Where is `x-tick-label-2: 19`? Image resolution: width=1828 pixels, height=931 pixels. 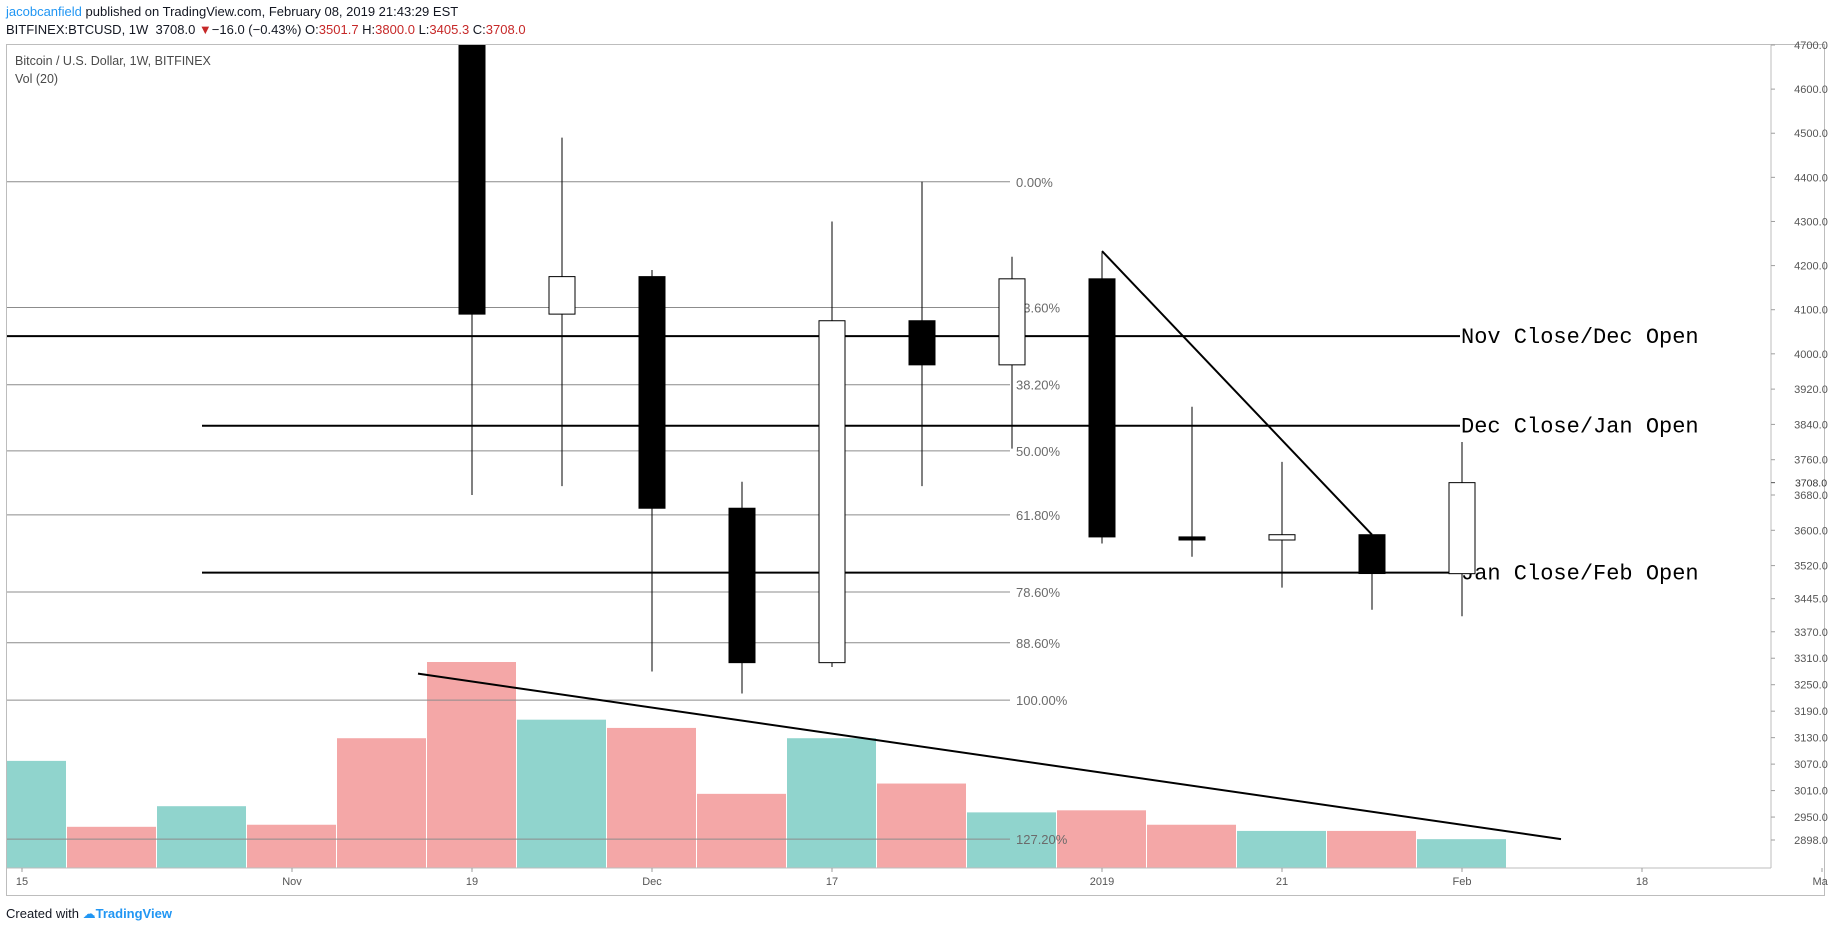
x-tick-label-2: 19 is located at coordinates (472, 882).